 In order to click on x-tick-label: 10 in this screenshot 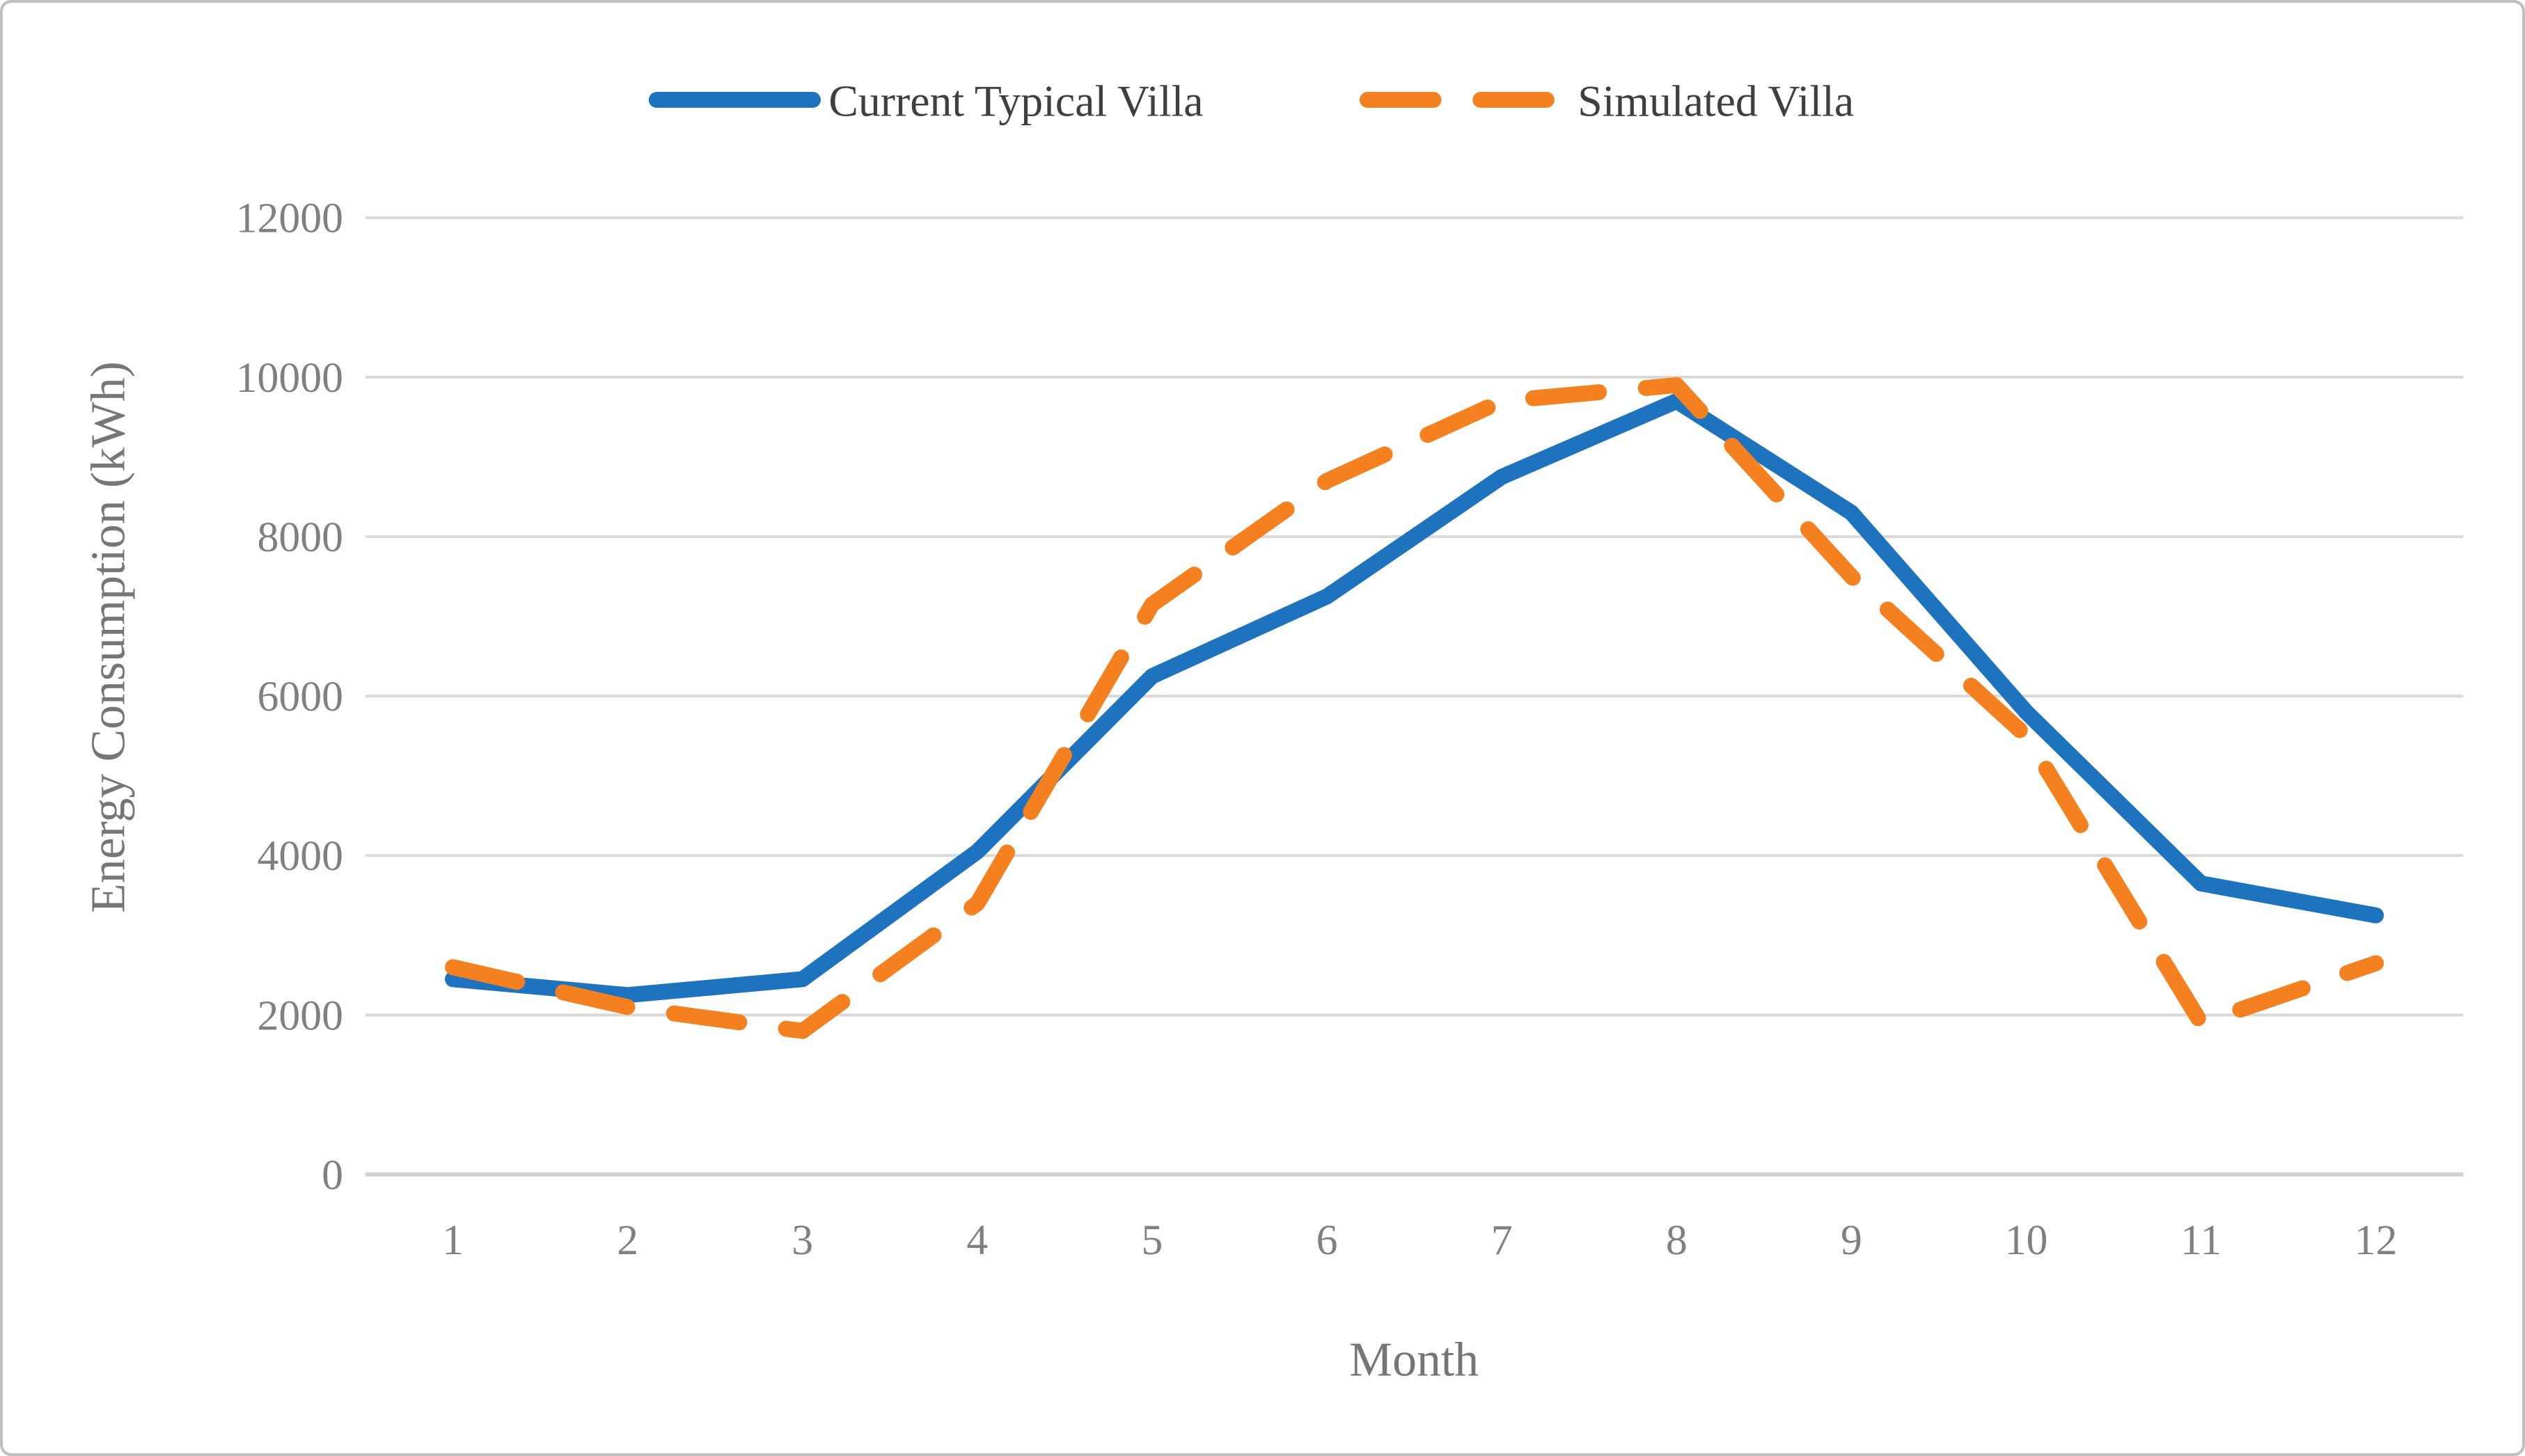, I will do `click(2026, 1240)`.